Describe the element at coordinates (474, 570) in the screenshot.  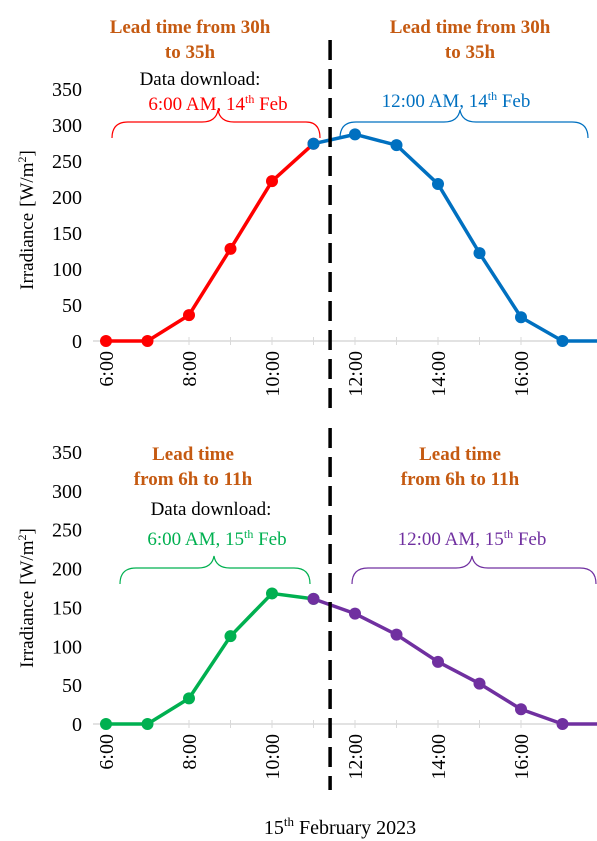
I see `bottom-right-brace` at that location.